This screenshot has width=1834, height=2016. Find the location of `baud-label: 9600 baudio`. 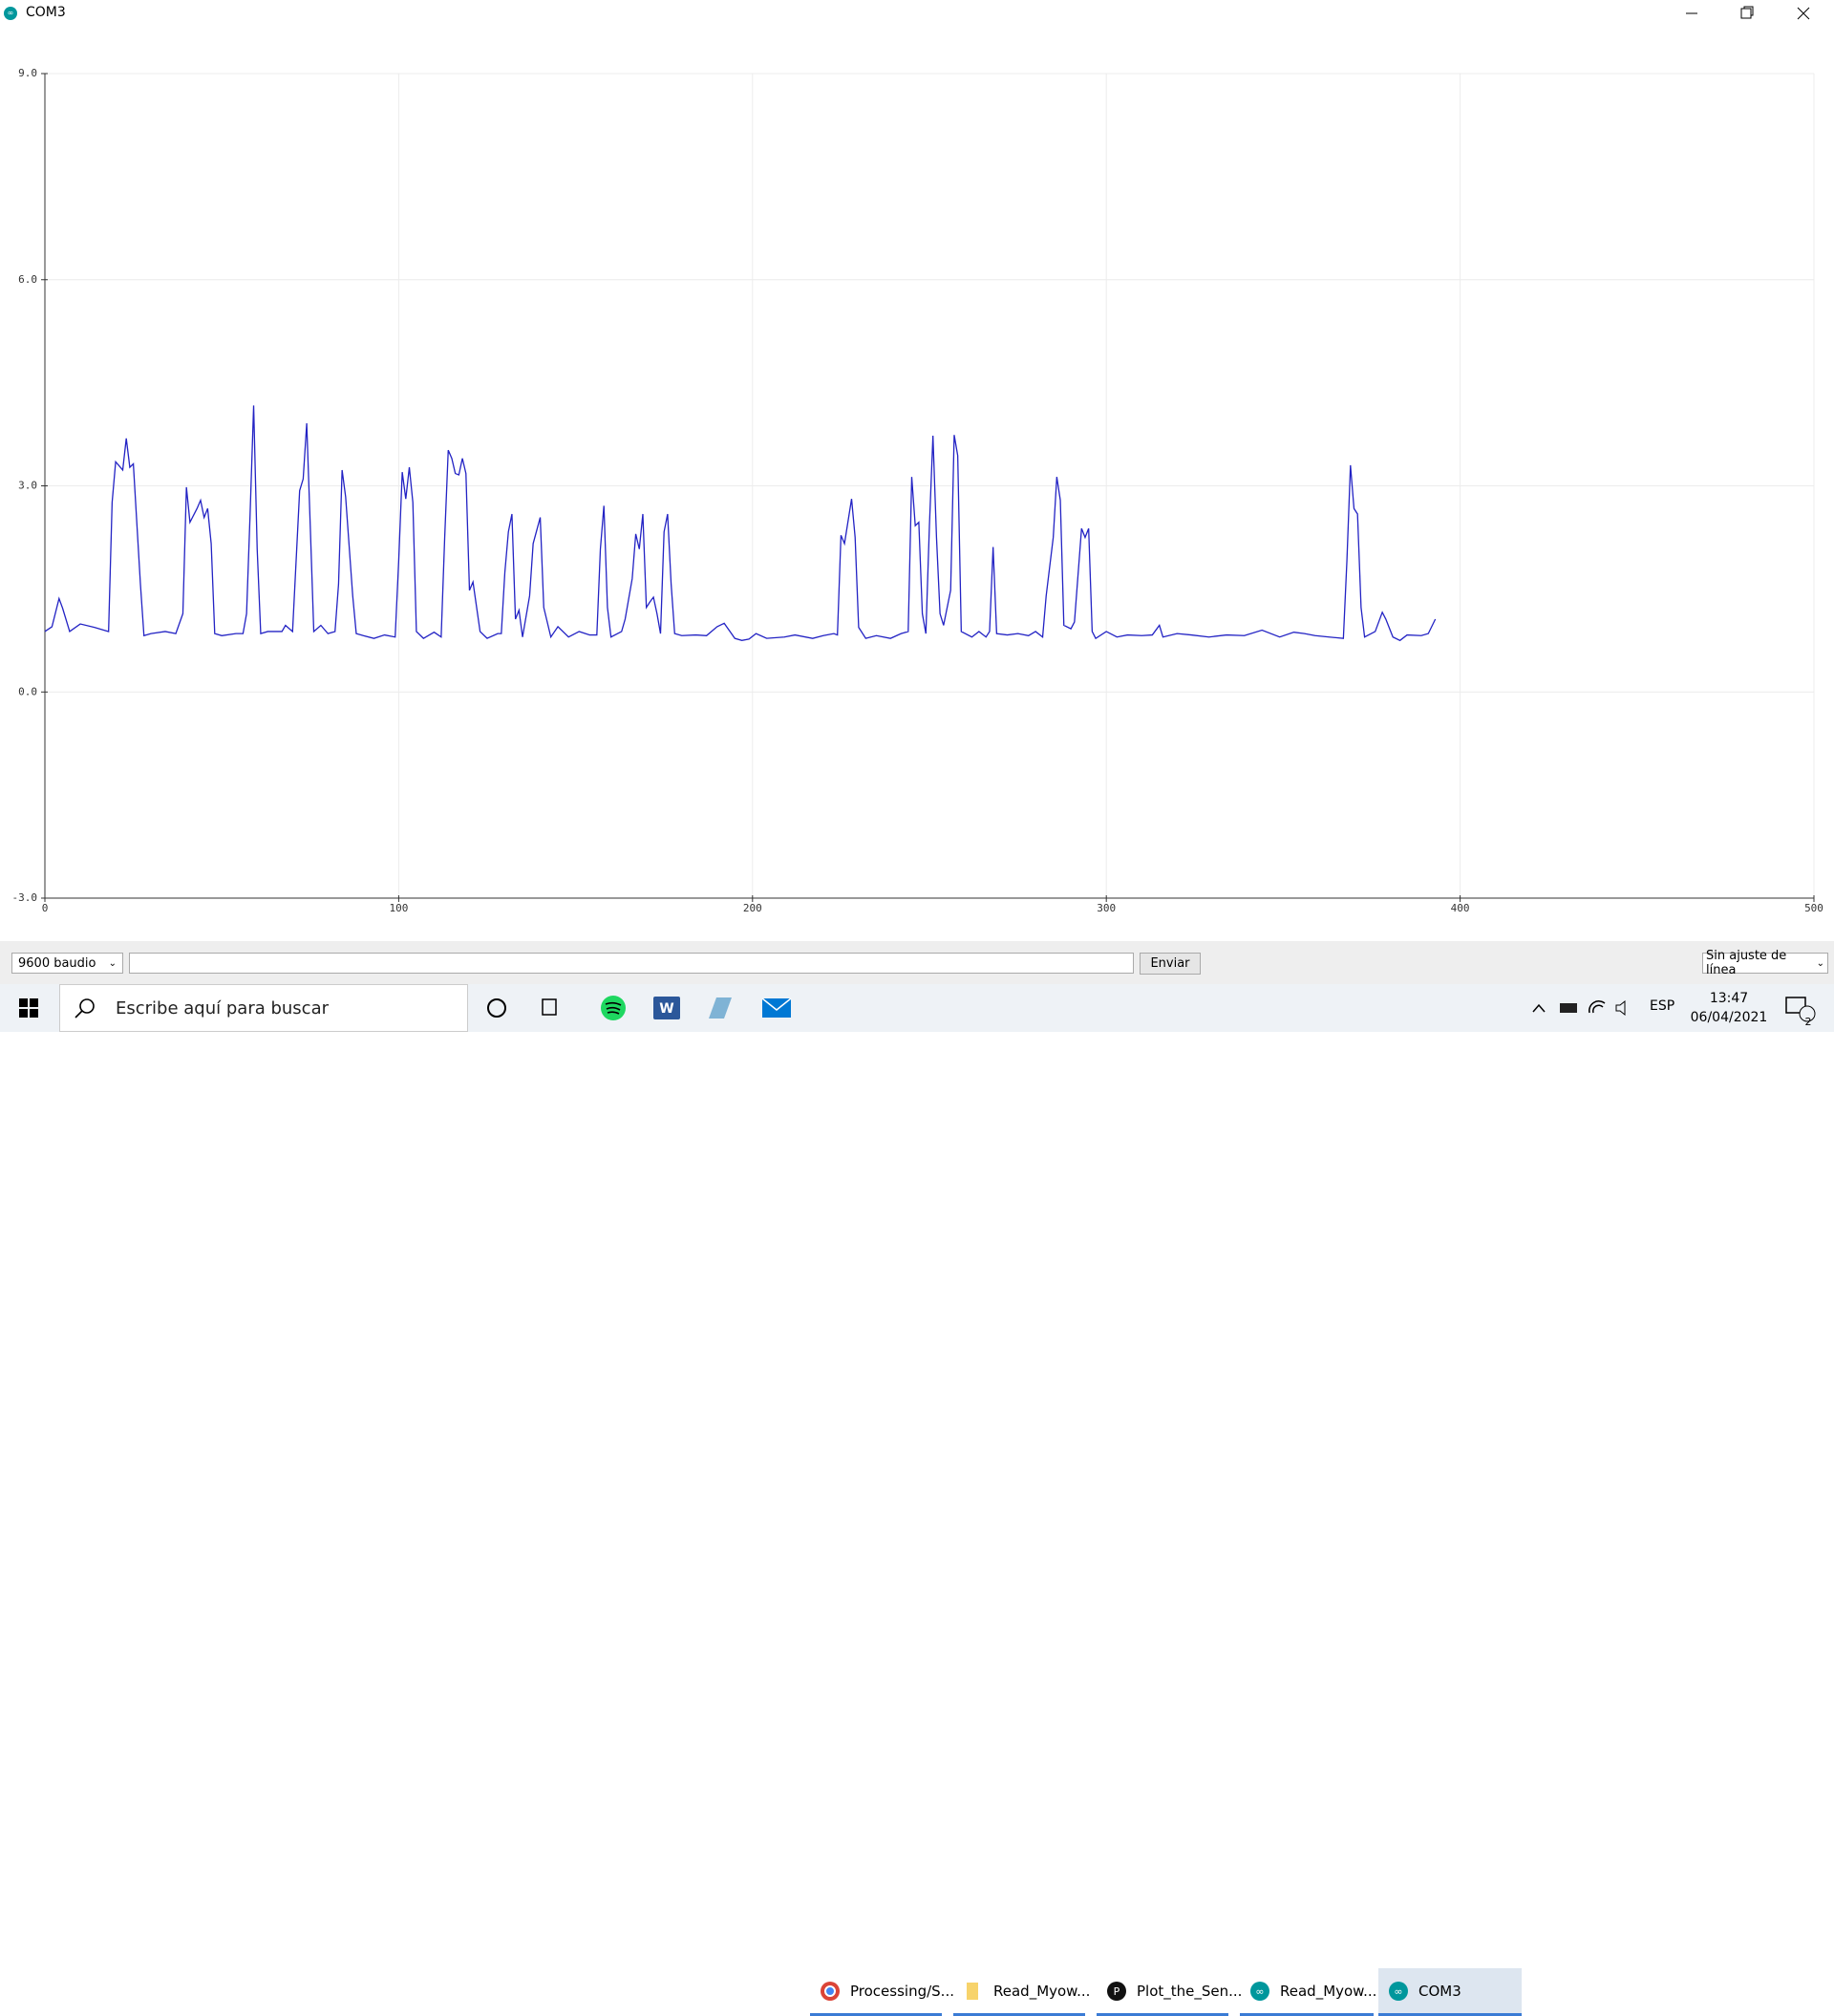

baud-label: 9600 baudio is located at coordinates (57, 963).